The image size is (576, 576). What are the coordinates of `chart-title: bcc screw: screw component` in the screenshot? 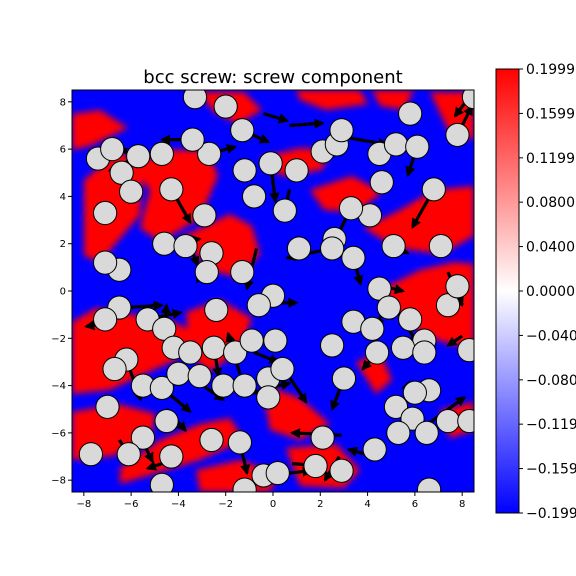 It's located at (272, 77).